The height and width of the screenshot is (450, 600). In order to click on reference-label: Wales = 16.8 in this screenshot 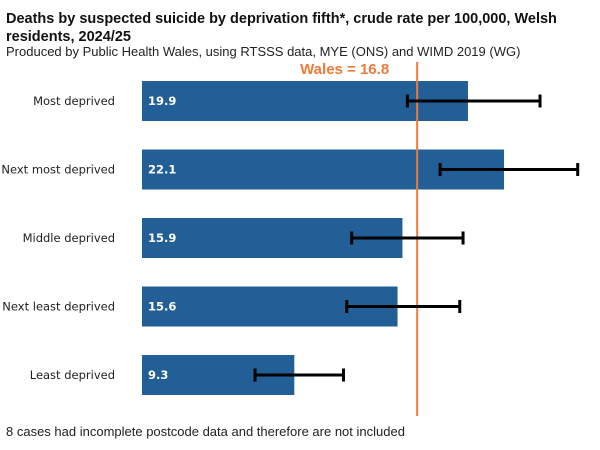, I will do `click(344, 69)`.